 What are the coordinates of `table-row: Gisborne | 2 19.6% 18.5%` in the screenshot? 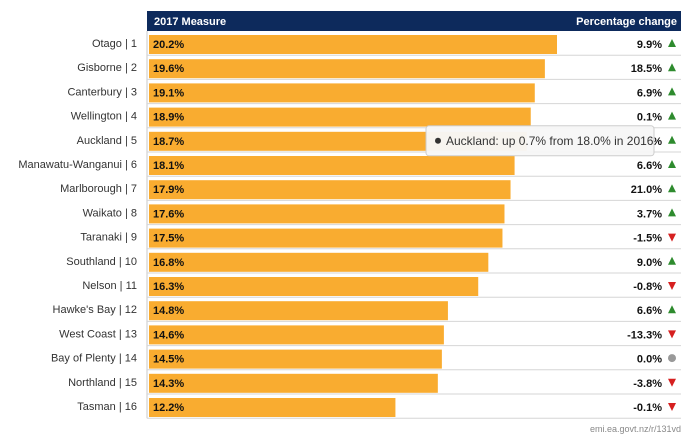 It's located at (379, 69).